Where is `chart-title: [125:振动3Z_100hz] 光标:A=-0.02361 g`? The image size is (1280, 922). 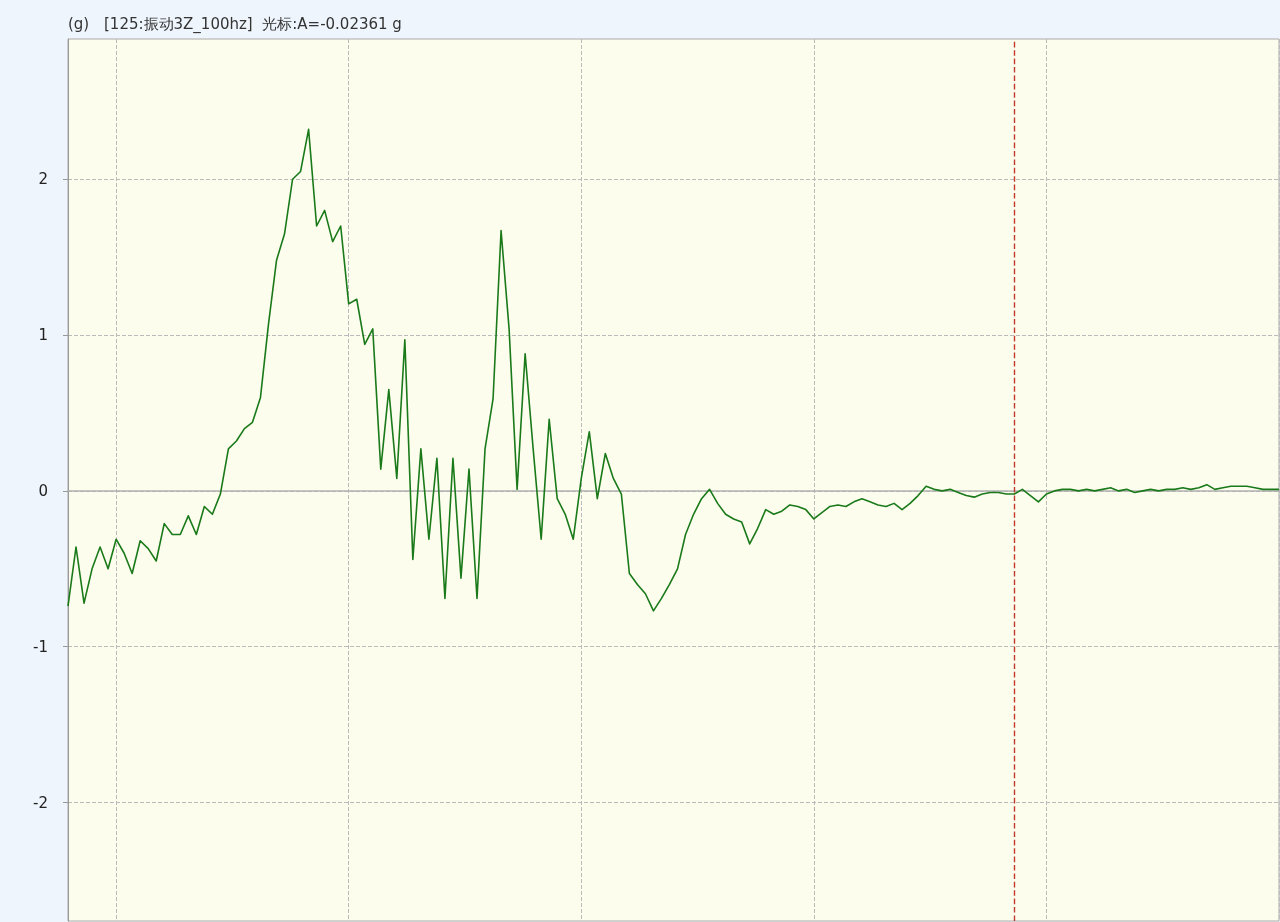
chart-title: [125:振动3Z_100hz] 光标:A=-0.02361 g is located at coordinates (253, 24).